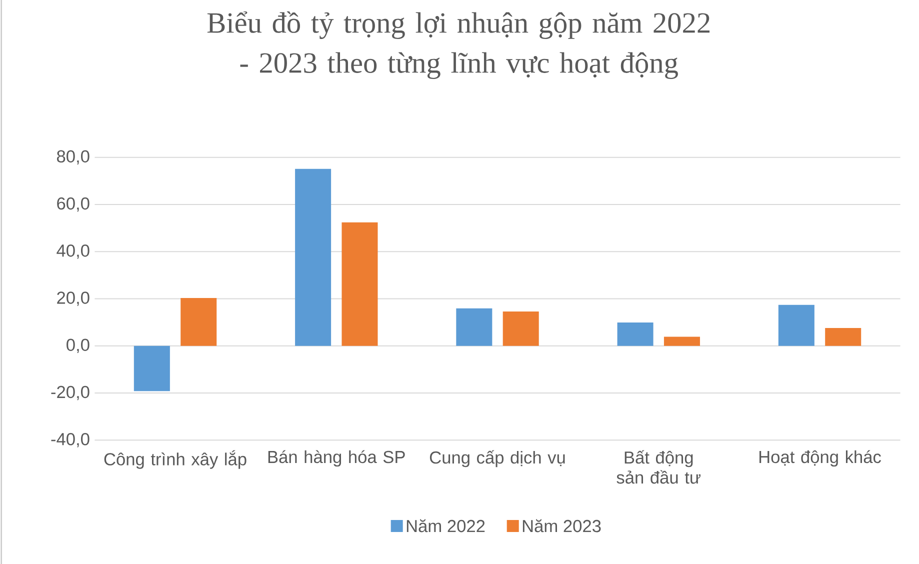 This screenshot has width=919, height=564. What do you see at coordinates (73, 204) in the screenshot?
I see `y-tick-label: 60,0` at bounding box center [73, 204].